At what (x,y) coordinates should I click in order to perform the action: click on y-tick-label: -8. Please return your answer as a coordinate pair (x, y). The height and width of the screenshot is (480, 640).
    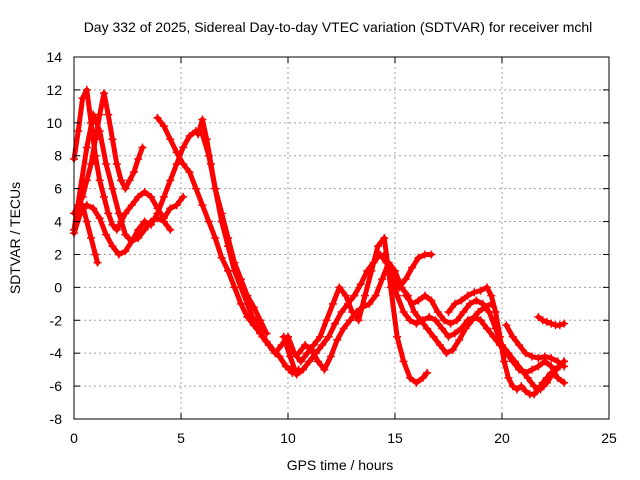
    Looking at the image, I should click on (56, 419).